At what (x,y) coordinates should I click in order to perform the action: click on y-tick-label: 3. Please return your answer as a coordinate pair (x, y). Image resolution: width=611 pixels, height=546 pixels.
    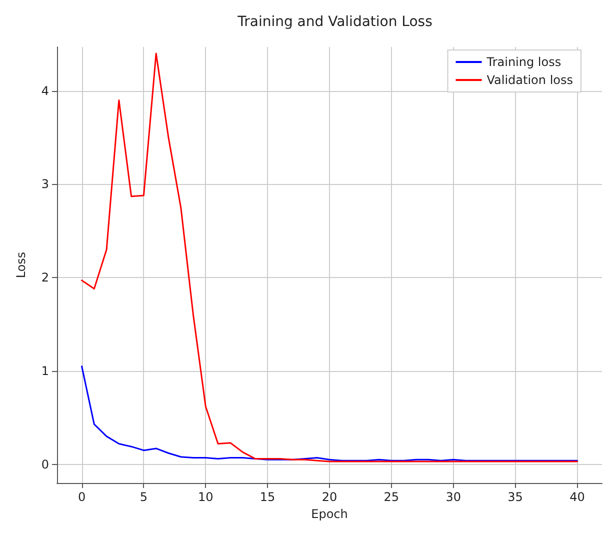
    Looking at the image, I should click on (45, 184).